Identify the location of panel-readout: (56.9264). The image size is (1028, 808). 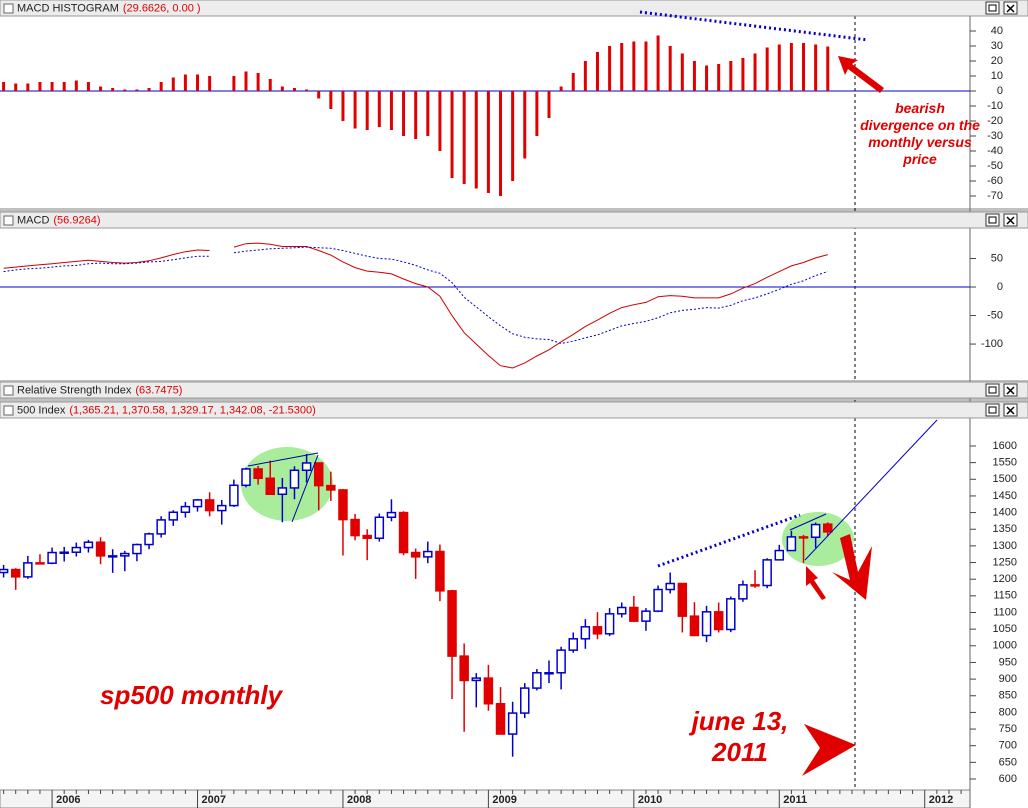
(76, 220).